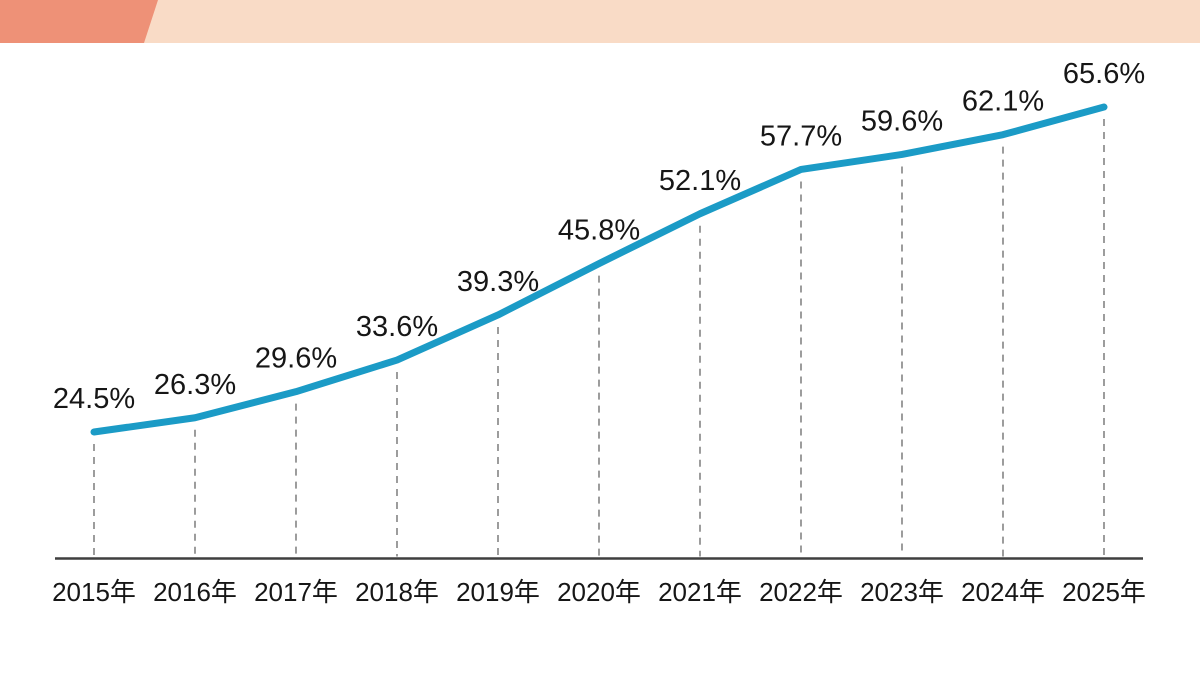 This screenshot has height=675, width=1200. I want to click on point-value-label: 57.7%, so click(801, 136).